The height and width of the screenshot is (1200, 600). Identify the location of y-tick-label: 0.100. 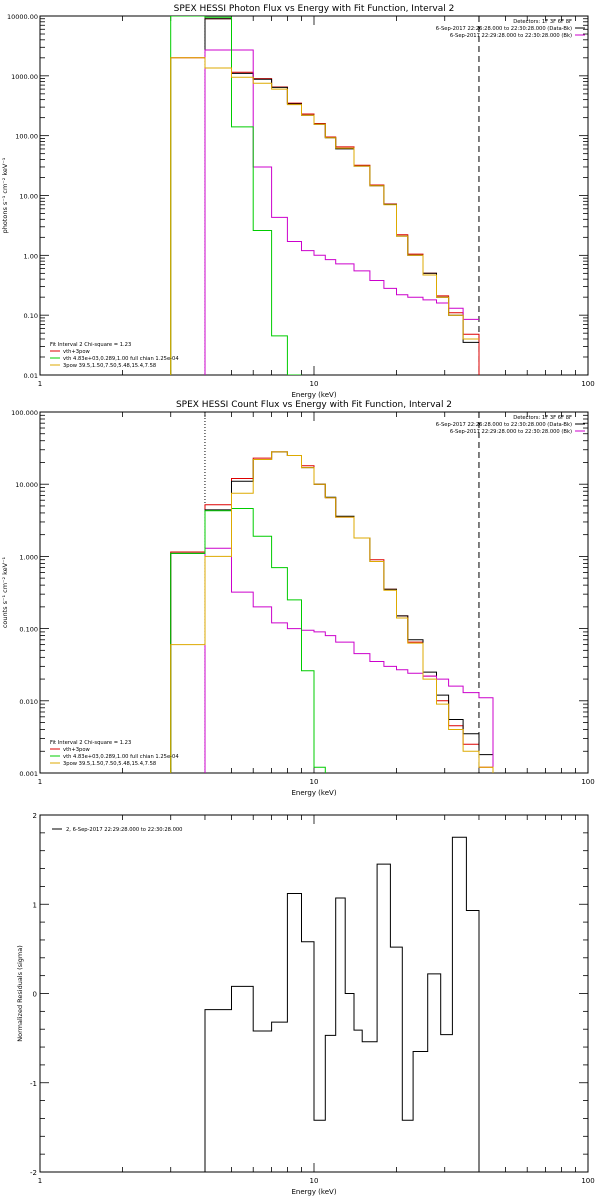
(28, 630).